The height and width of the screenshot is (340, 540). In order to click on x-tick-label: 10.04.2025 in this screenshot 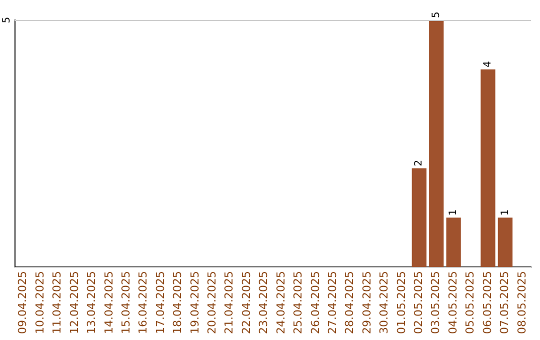, I will do `click(39, 302)`.